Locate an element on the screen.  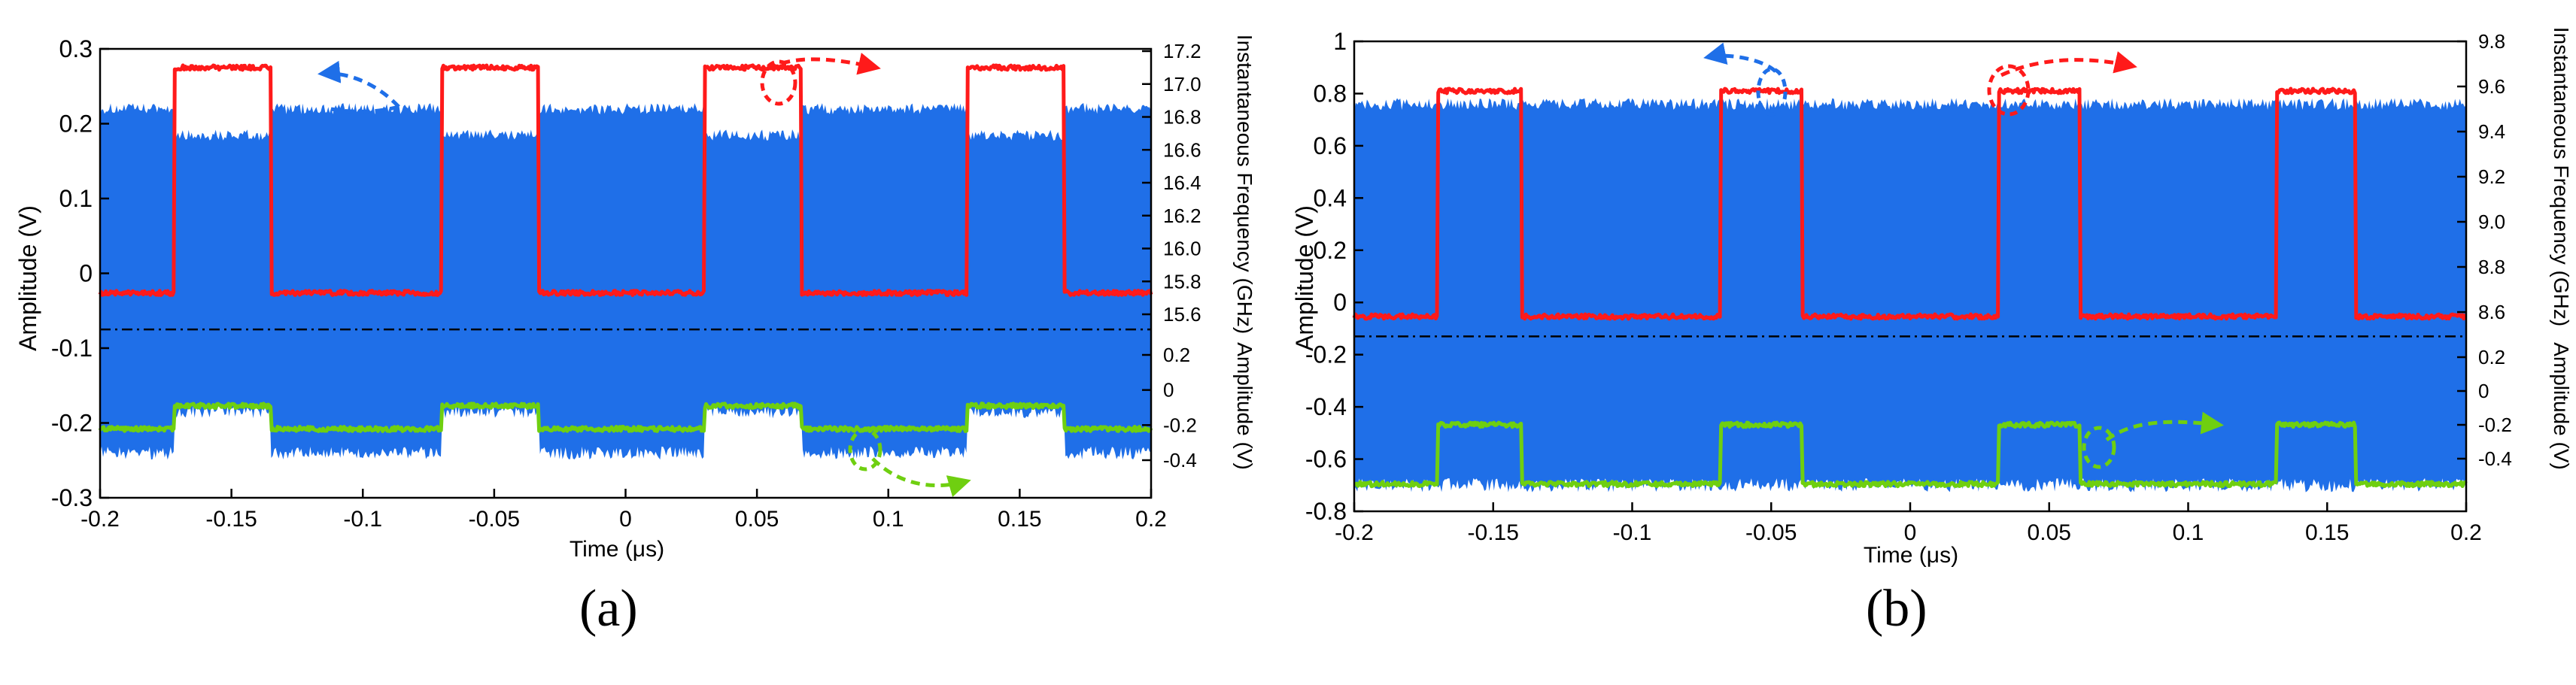
annotation-arrow-amplitude is located at coordinates (921, 478).